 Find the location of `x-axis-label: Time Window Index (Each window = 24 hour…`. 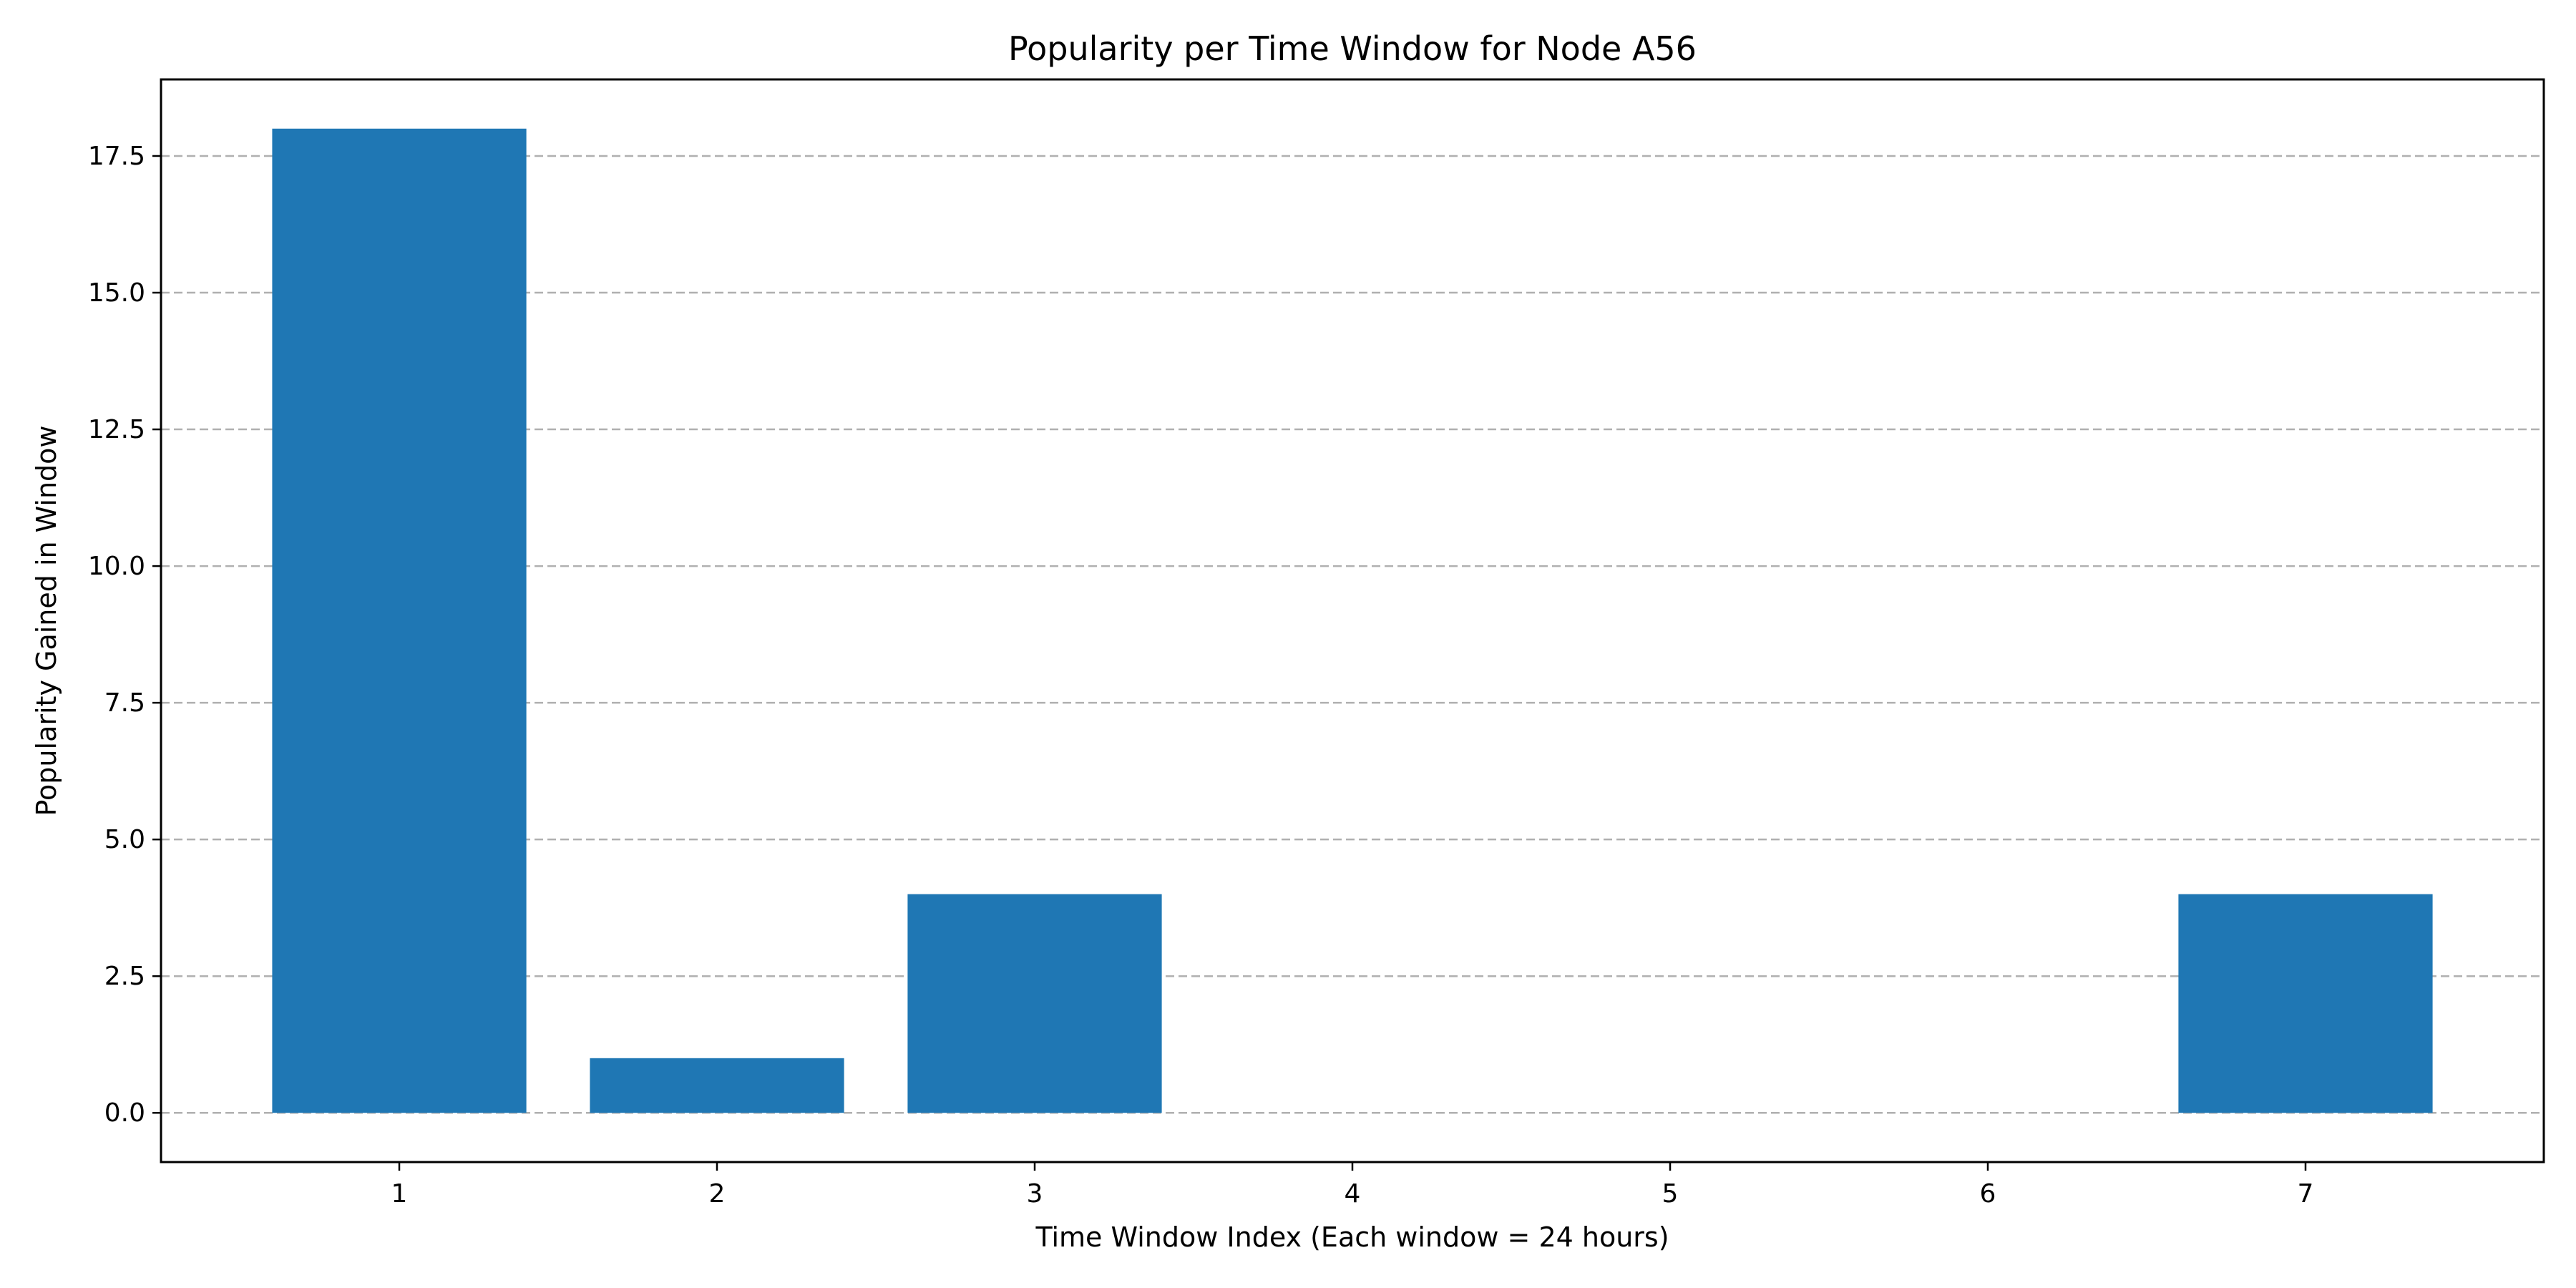

x-axis-label: Time Window Index (Each window = 24 hour… is located at coordinates (1352, 1237).